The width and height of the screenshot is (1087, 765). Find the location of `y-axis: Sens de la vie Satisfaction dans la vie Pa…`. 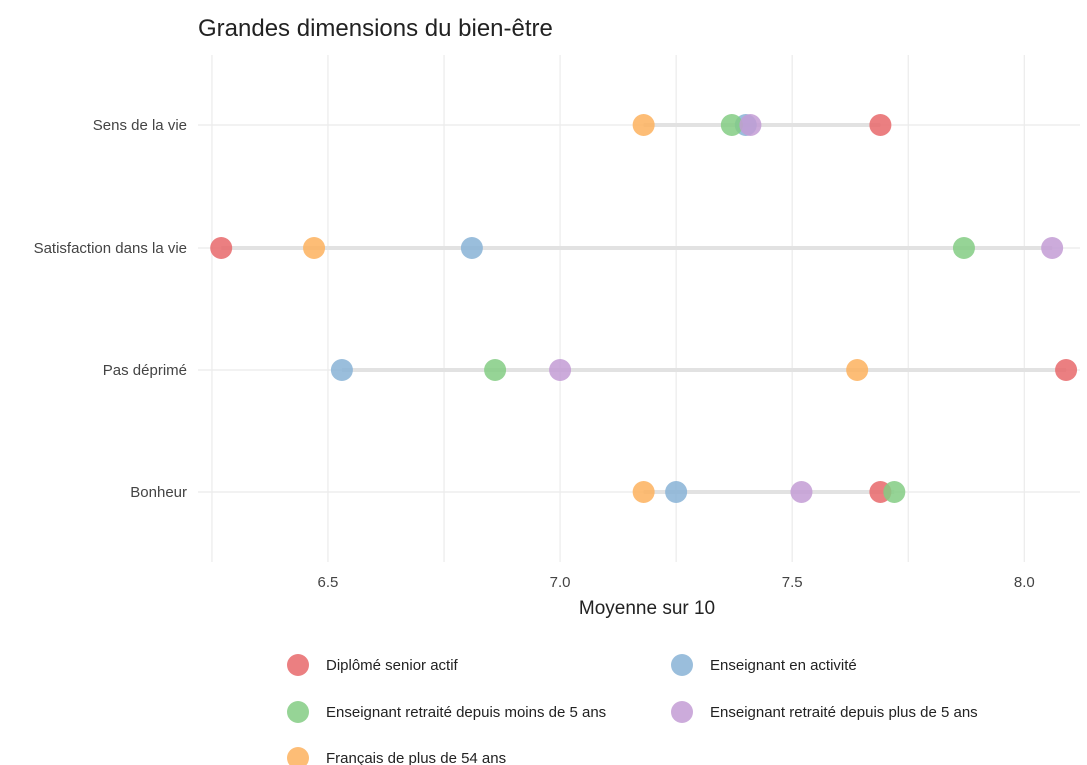

y-axis: Sens de la vie Satisfaction dans la vie Pa… is located at coordinates (110, 309).